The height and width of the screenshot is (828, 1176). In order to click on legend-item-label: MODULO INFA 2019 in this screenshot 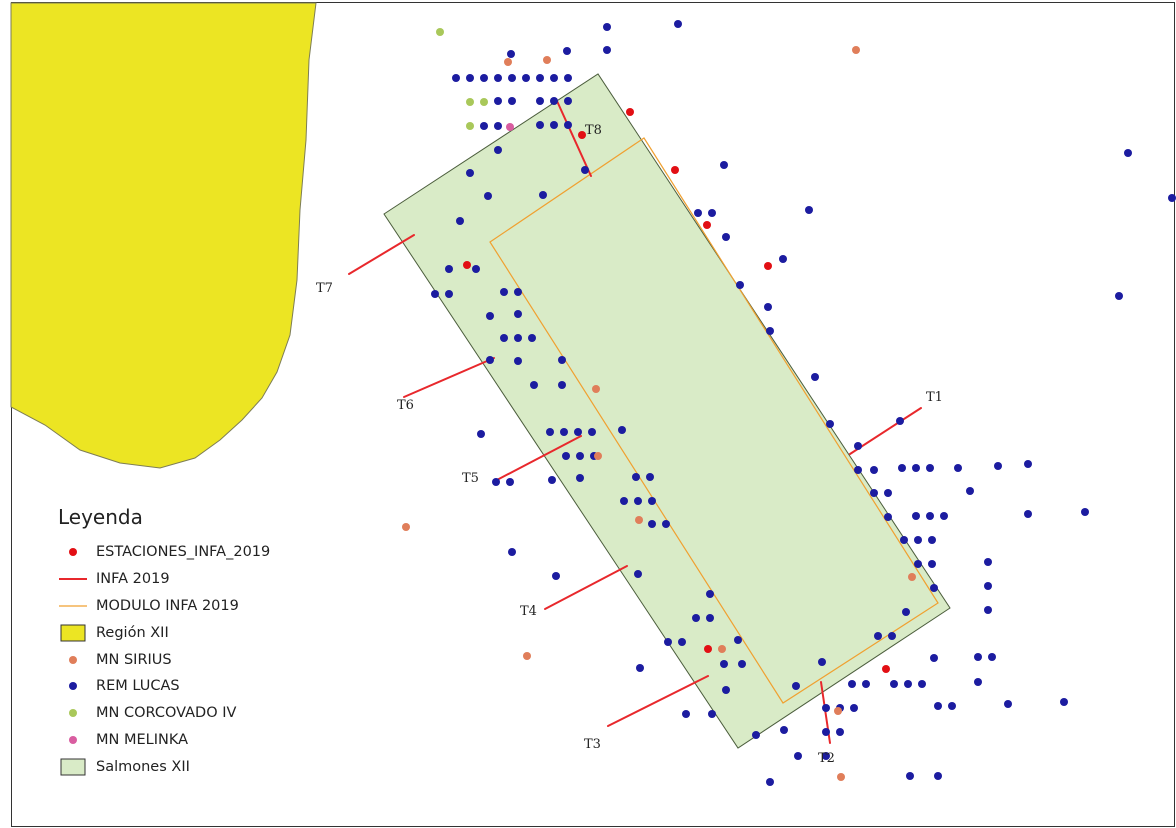, I will do `click(167, 605)`.